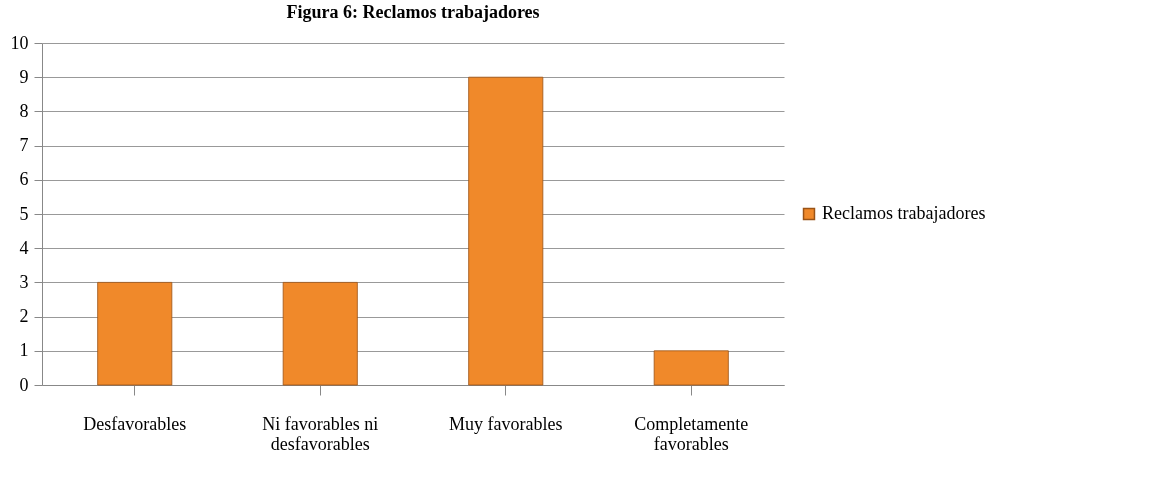  What do you see at coordinates (24, 179) in the screenshot?
I see `y-tick-label: 6` at bounding box center [24, 179].